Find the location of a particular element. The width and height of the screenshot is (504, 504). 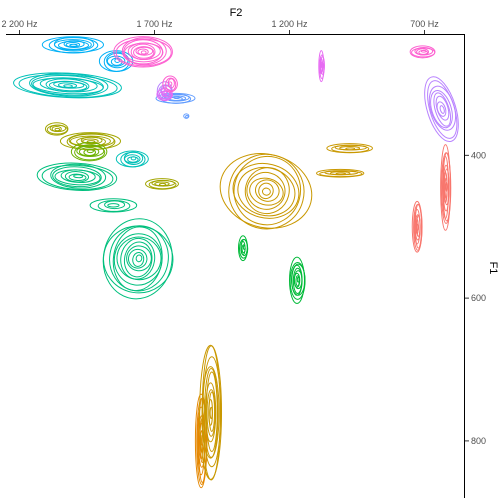

y-axis-title: F1 is located at coordinates (493, 268).